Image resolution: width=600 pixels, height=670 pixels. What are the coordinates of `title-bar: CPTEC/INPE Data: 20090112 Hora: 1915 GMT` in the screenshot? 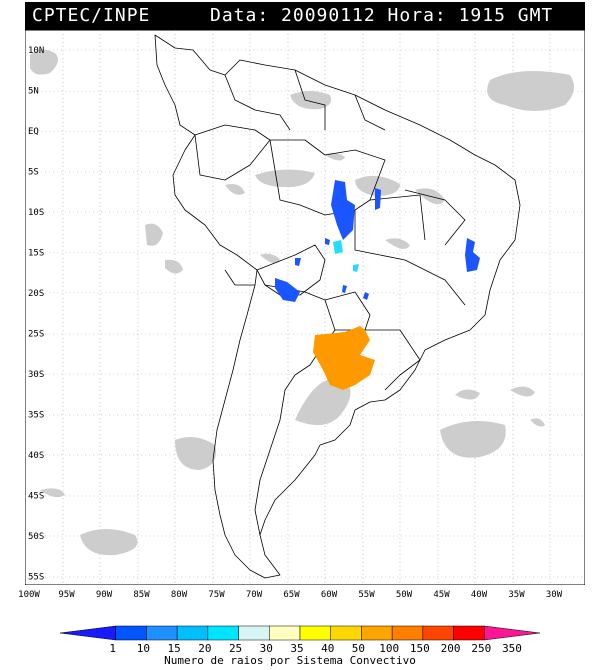 It's located at (305, 16).